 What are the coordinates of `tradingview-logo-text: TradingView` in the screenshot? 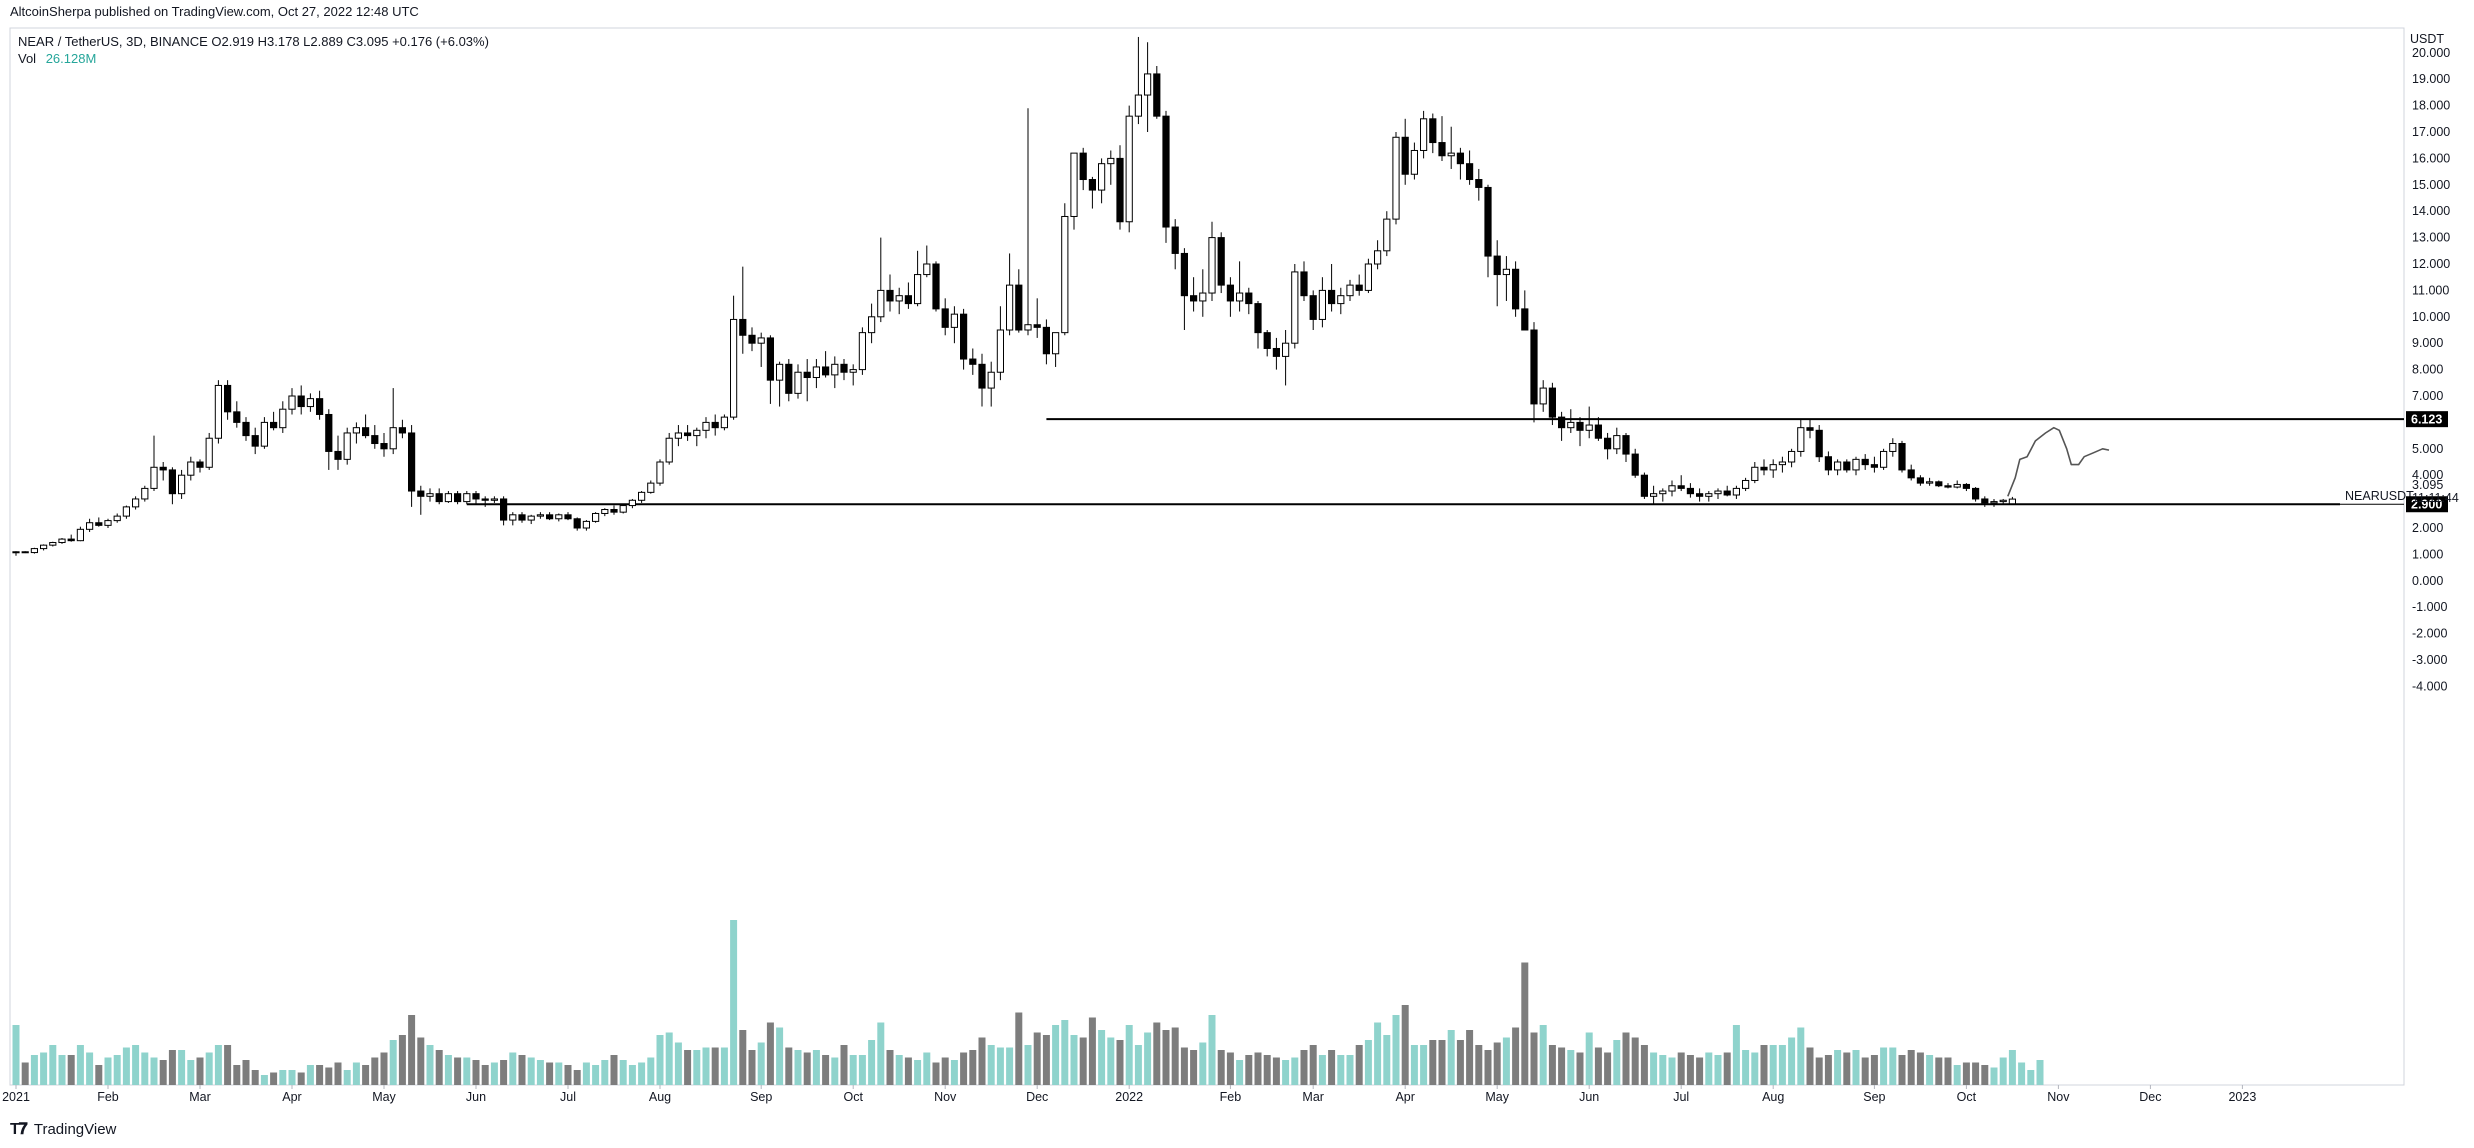 It's located at (75, 1129).